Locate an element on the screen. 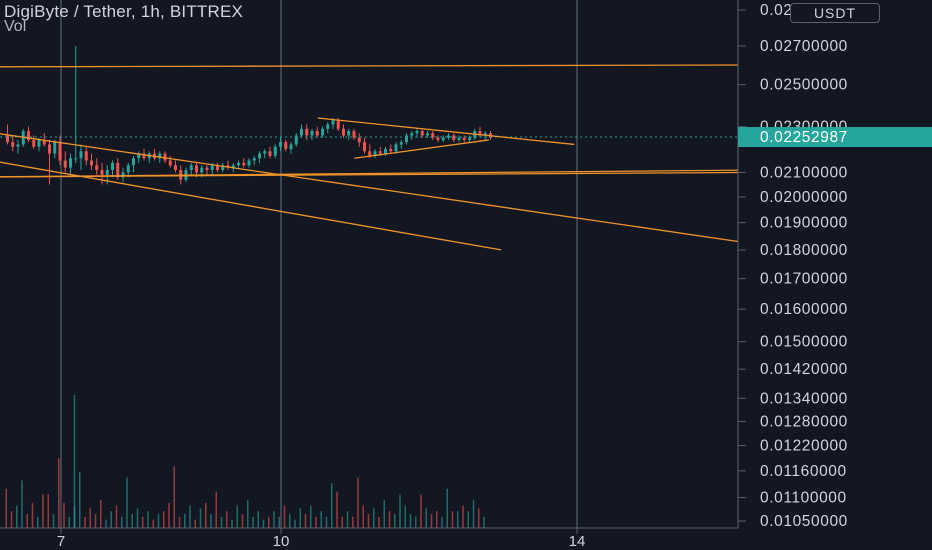 Image resolution: width=932 pixels, height=550 pixels. time-tick-label: 7 is located at coordinates (61, 541).